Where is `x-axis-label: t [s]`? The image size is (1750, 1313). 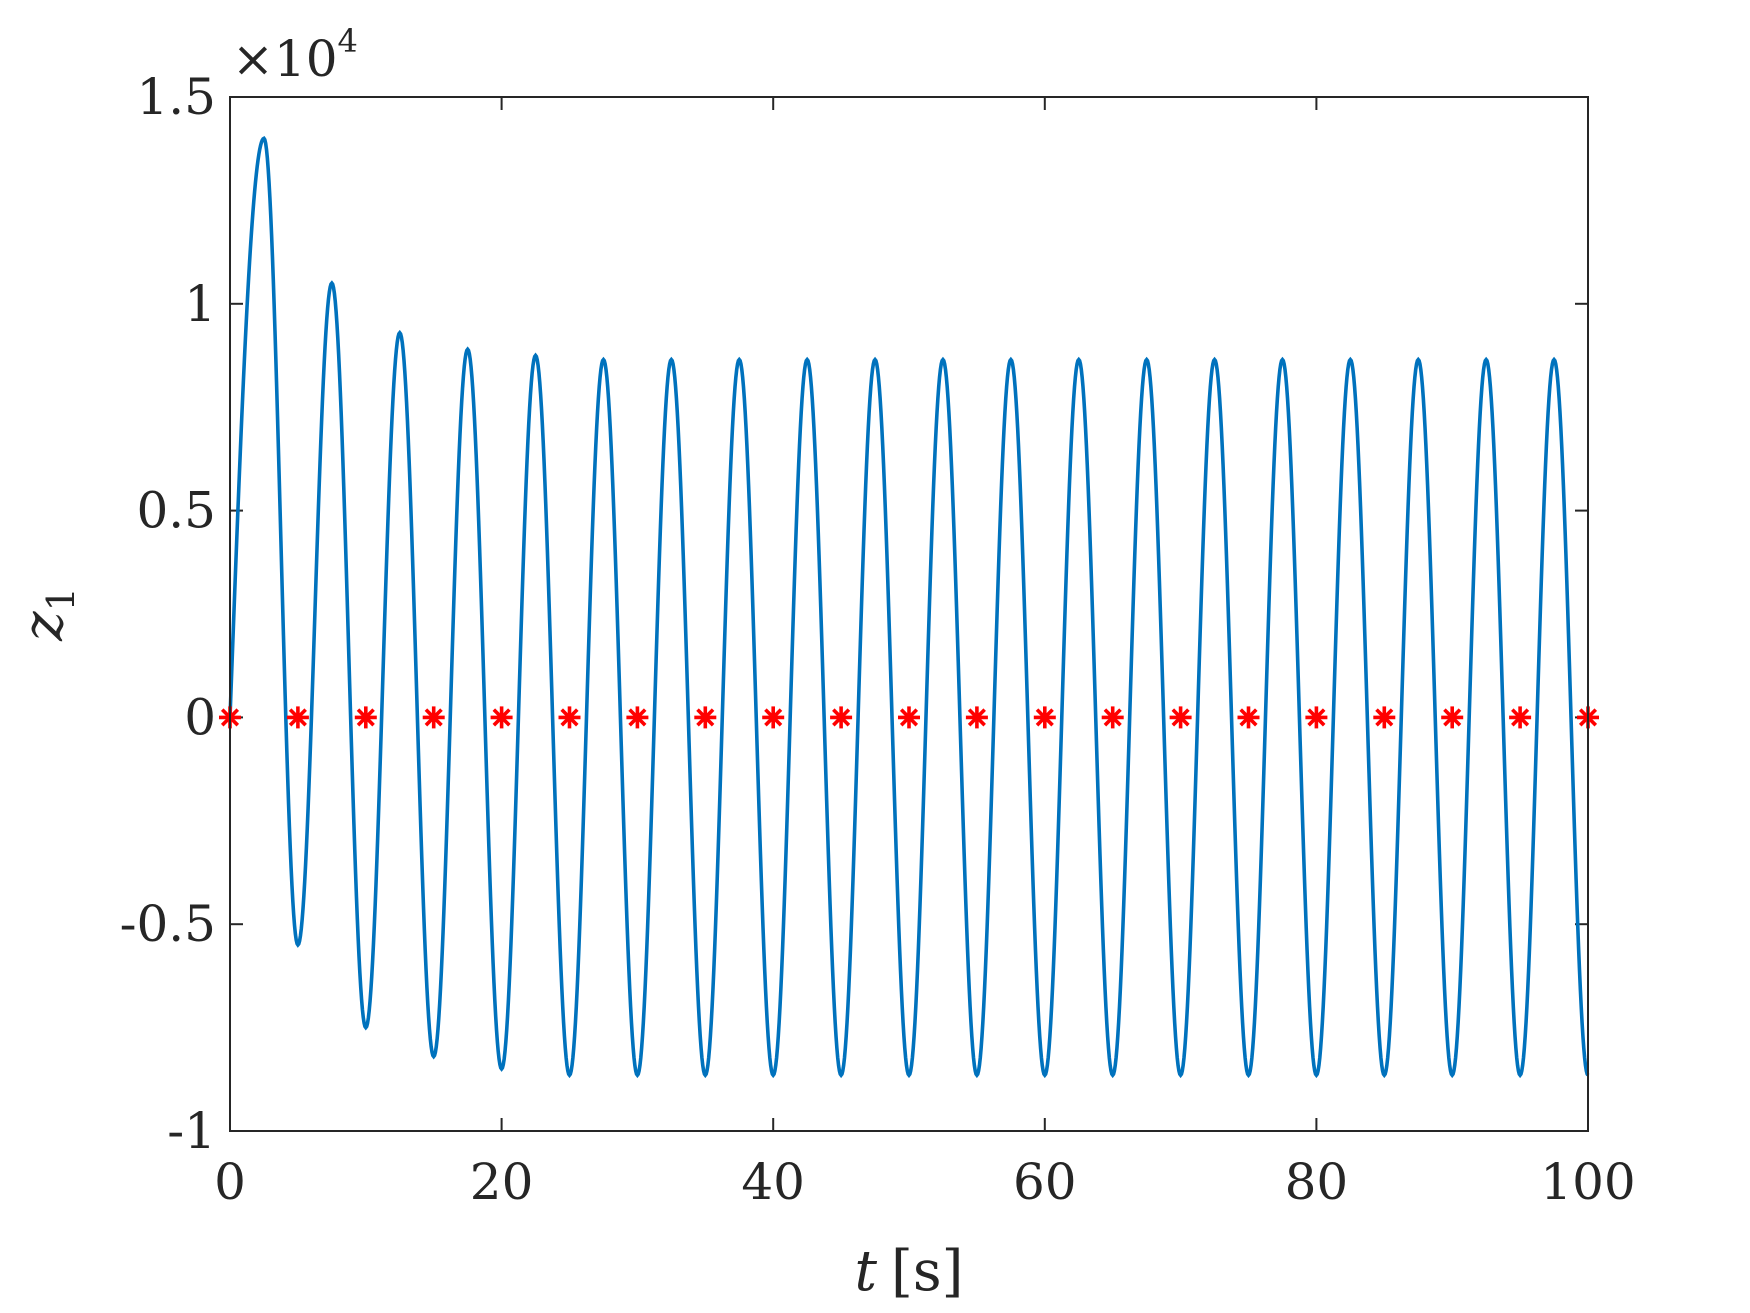
x-axis-label: t [s] is located at coordinates (909, 1271).